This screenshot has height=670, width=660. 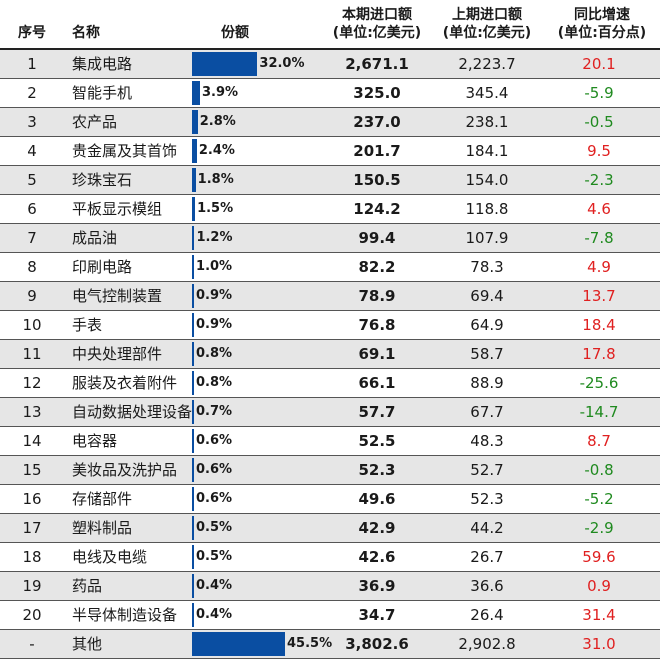 I want to click on name-cell: 电气控制装置, so click(x=117, y=296).